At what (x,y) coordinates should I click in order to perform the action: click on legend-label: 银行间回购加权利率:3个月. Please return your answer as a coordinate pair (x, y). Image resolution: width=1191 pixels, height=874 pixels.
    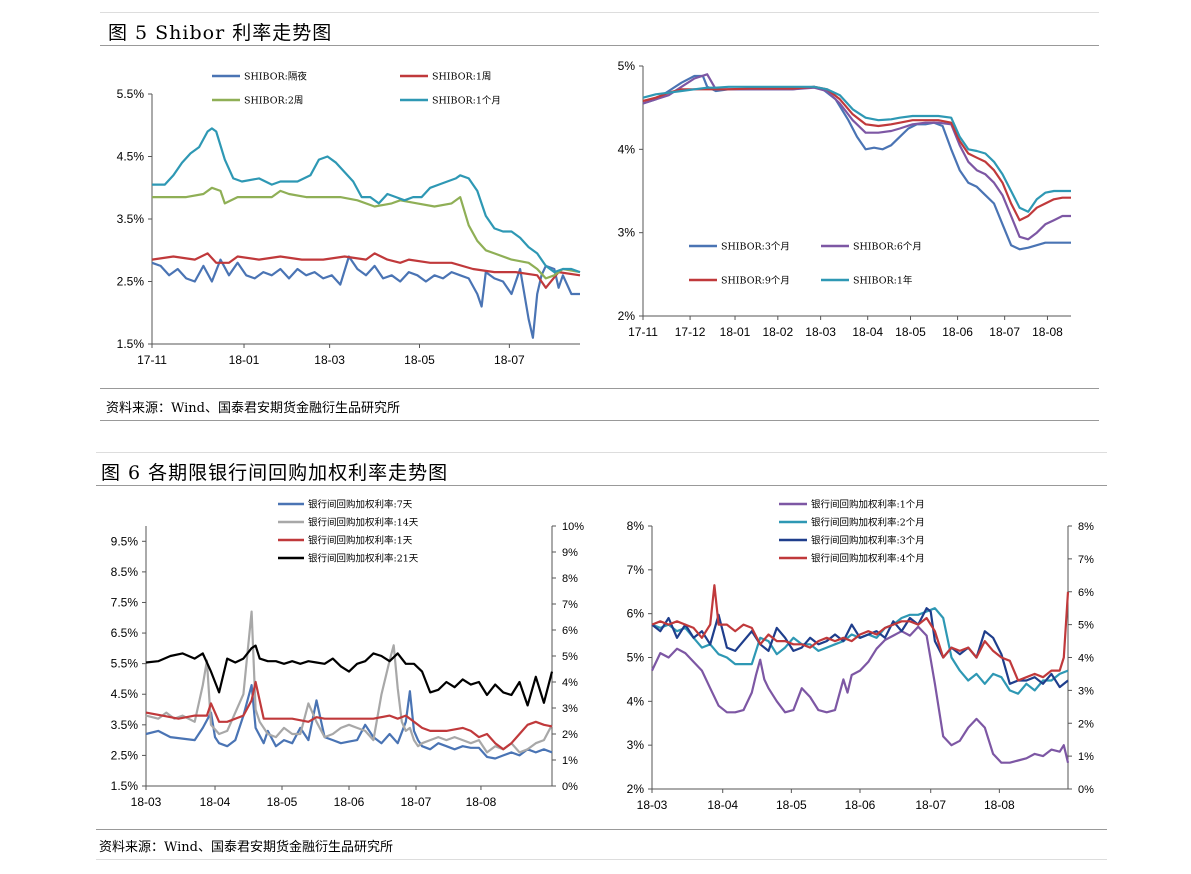
    Looking at the image, I should click on (868, 541).